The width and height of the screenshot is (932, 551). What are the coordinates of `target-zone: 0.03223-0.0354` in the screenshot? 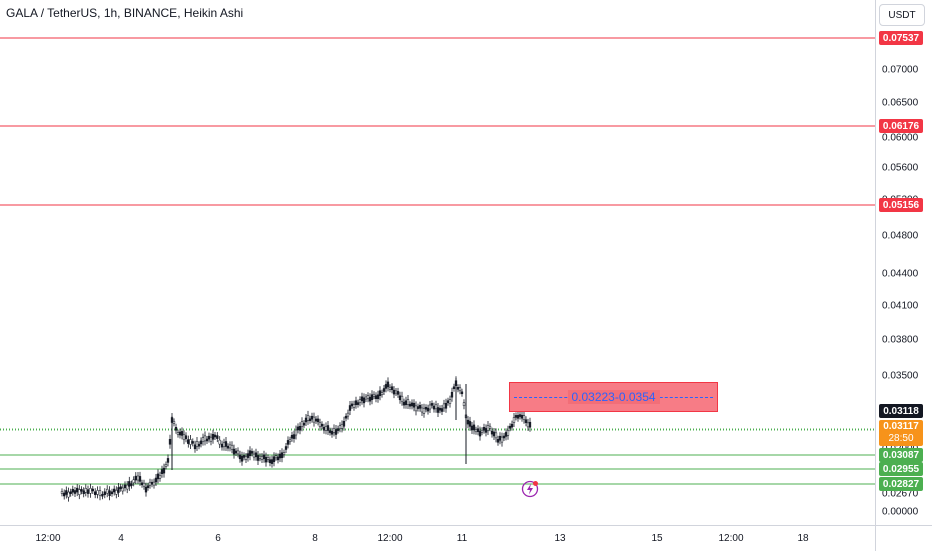 It's located at (613, 397).